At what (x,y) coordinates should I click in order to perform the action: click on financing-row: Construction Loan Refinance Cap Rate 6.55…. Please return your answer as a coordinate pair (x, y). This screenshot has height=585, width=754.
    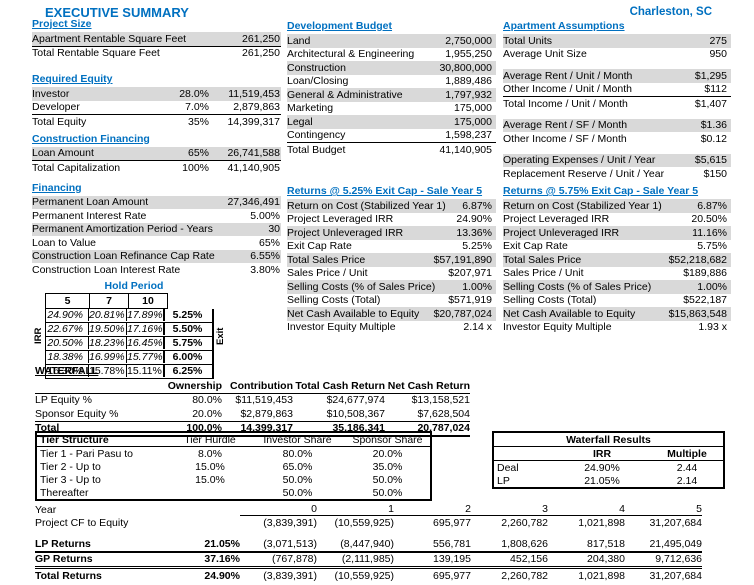
    Looking at the image, I should click on (156, 256).